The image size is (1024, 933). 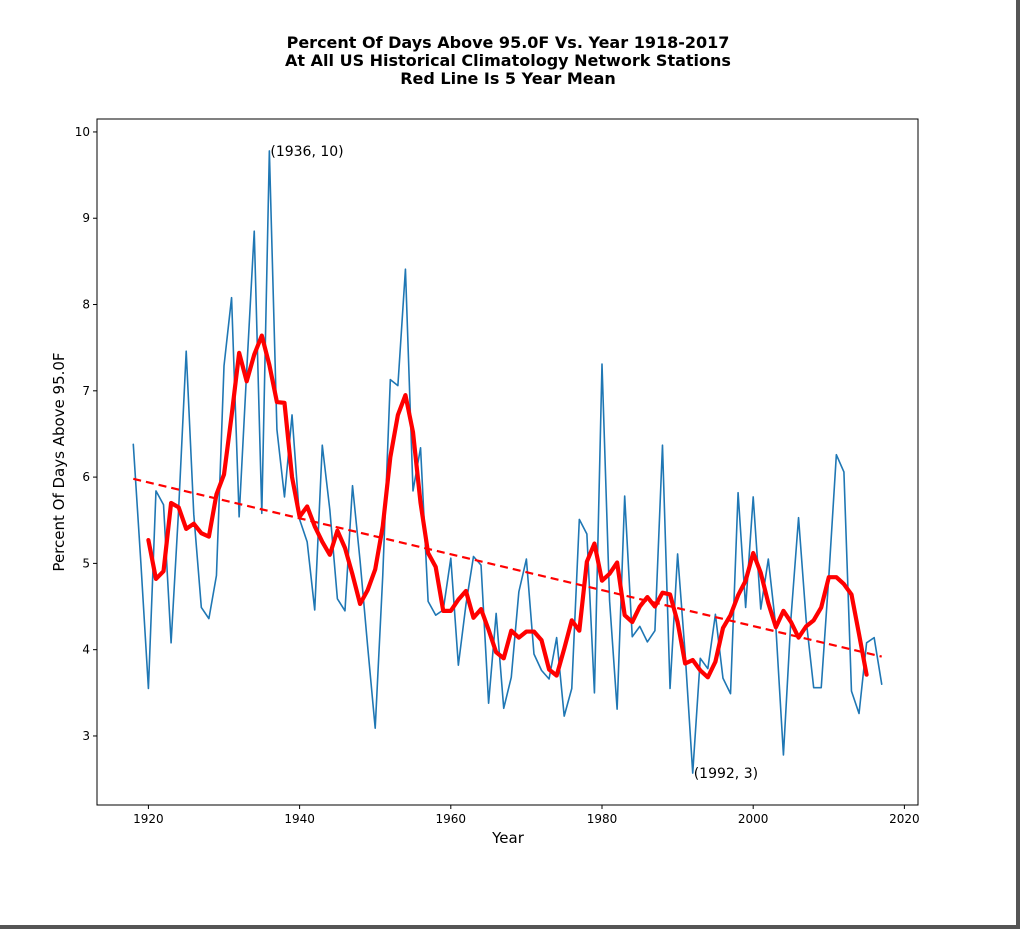 I want to click on y-axis-label: Percent Of Days Above 95.0F, so click(x=59, y=461).